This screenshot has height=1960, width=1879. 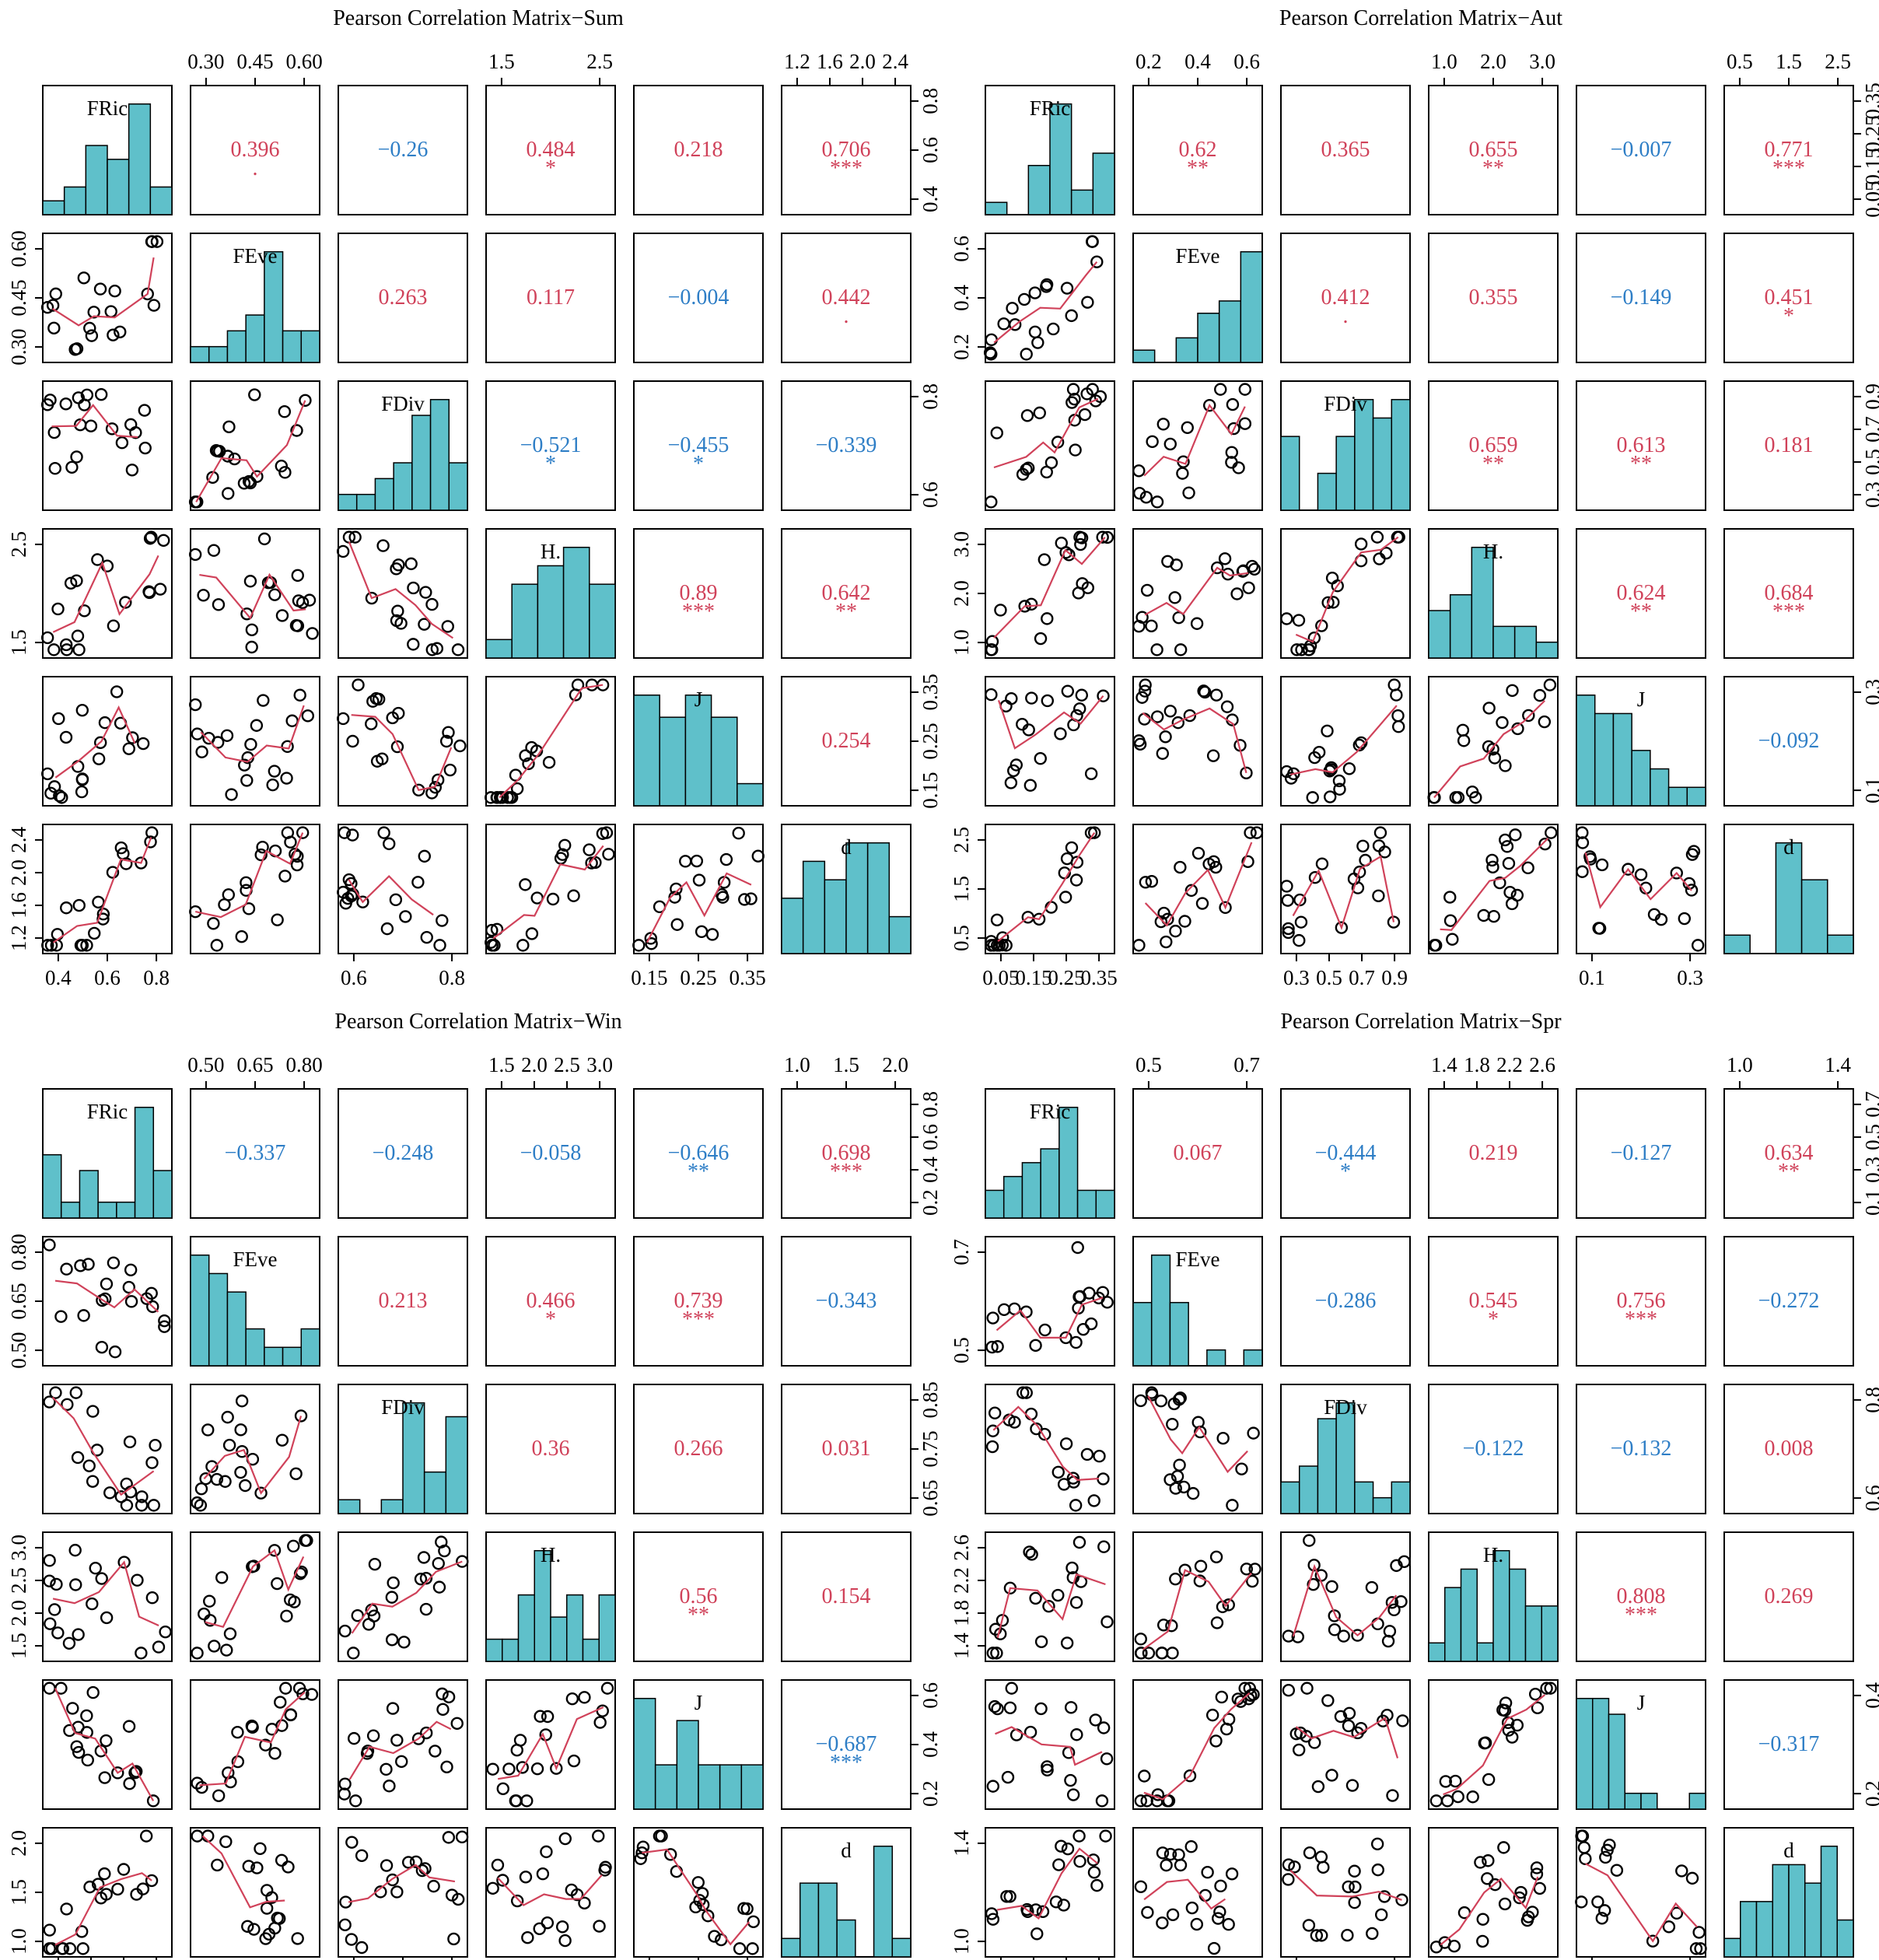 What do you see at coordinates (1001, 972) in the screenshot?
I see `bottom-axis-tick: 0.05` at bounding box center [1001, 972].